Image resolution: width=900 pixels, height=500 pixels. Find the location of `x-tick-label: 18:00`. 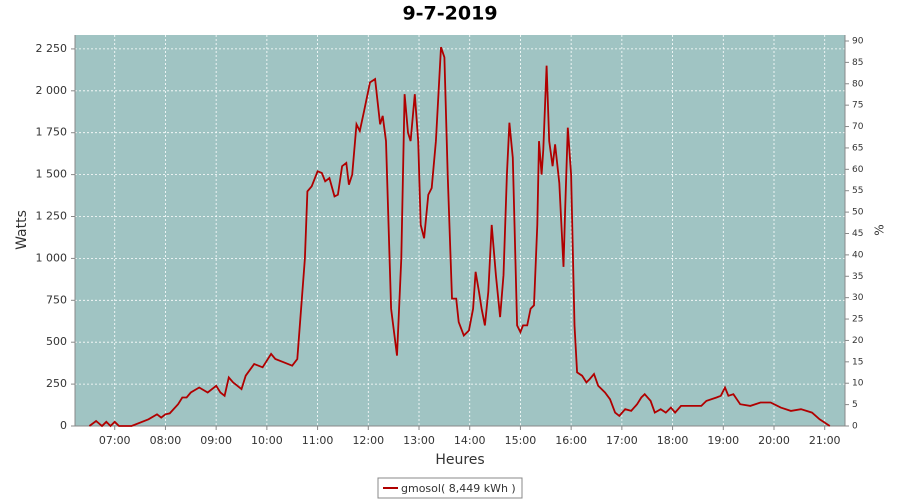

x-tick-label: 18:00 is located at coordinates (673, 440).